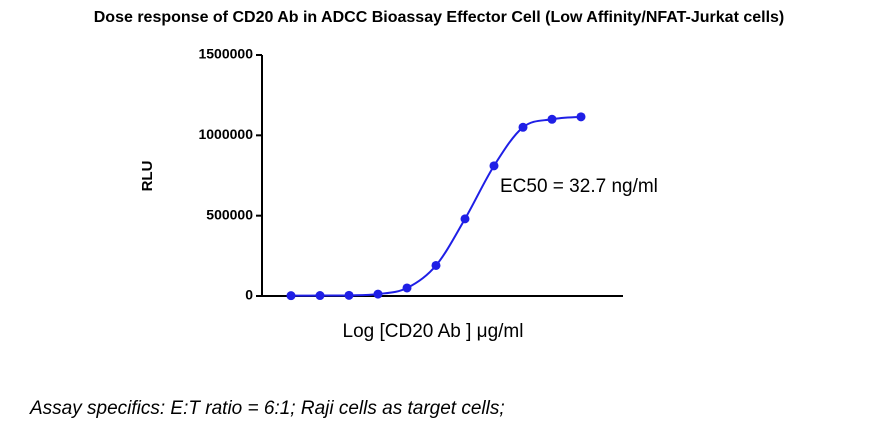 The height and width of the screenshot is (430, 879). Describe the element at coordinates (225, 54) in the screenshot. I see `y-tick-label: 1500000` at that location.